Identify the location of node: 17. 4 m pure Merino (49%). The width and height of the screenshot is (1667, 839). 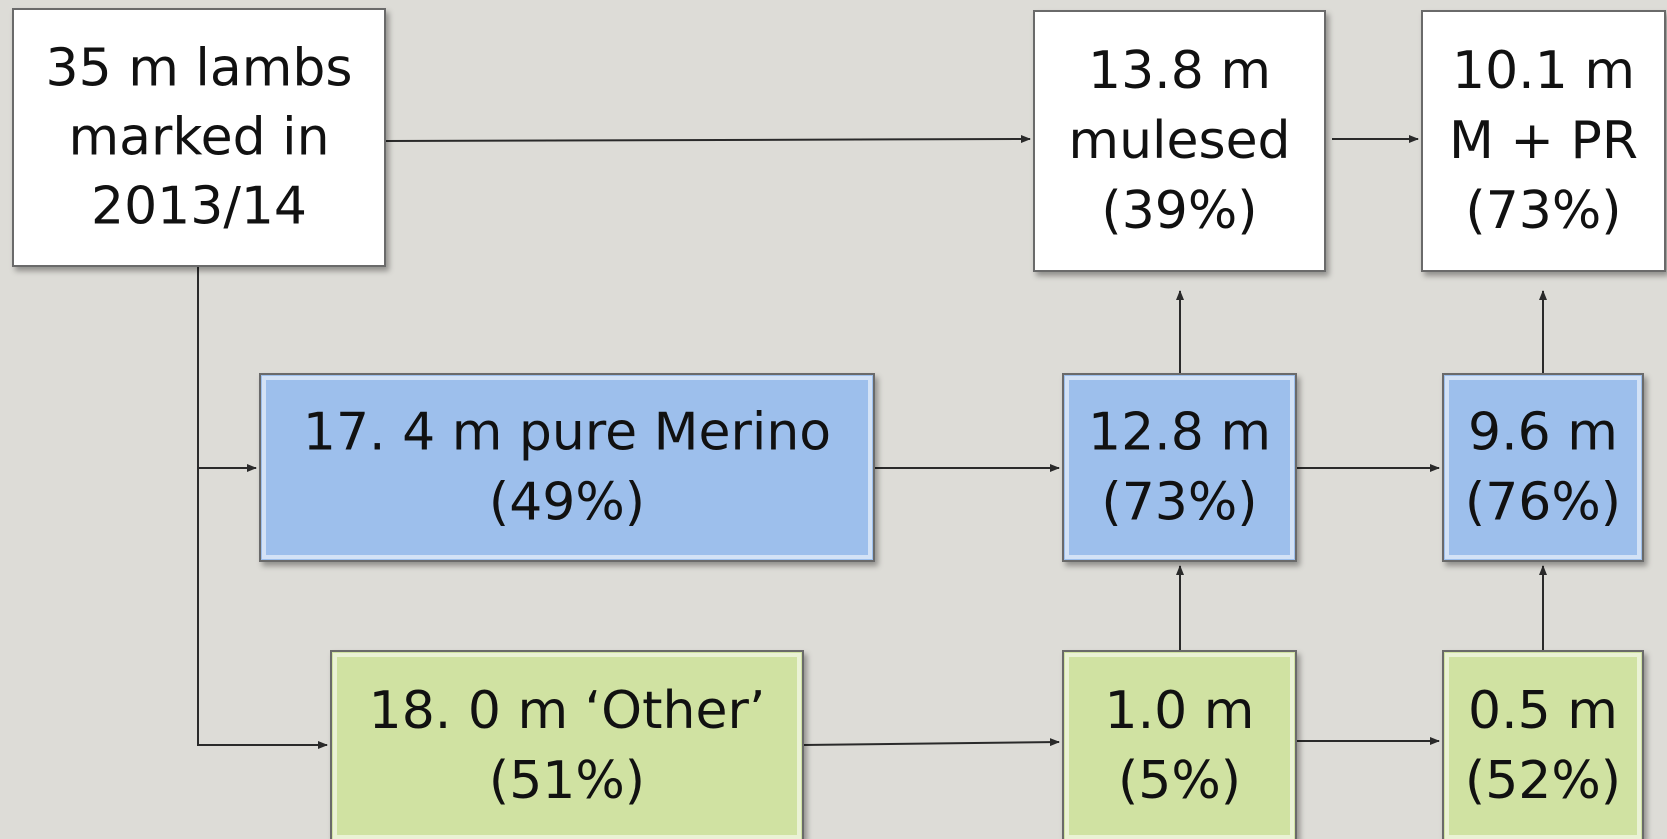
(567, 467).